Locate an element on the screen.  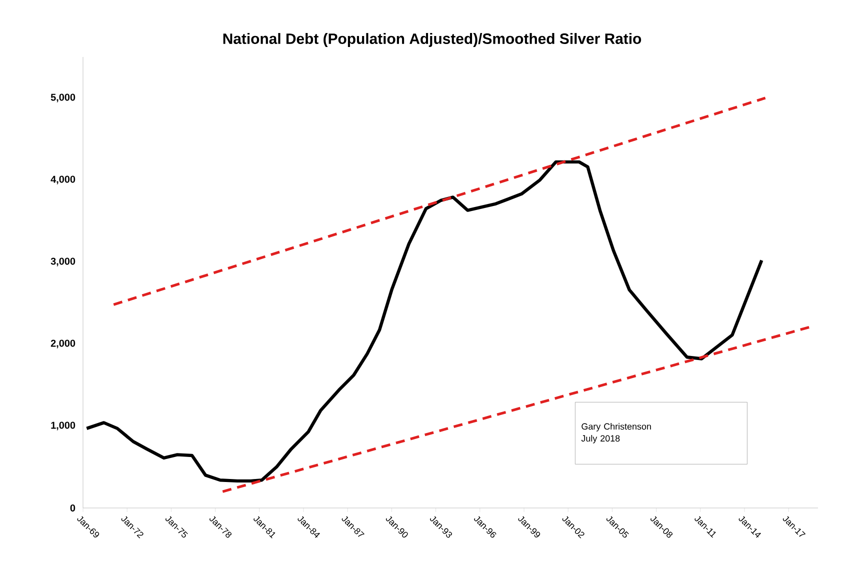
chart-title: National Debt (Population Adjusted)/Smoothed Silver Ratio is located at coordinates (432, 40).